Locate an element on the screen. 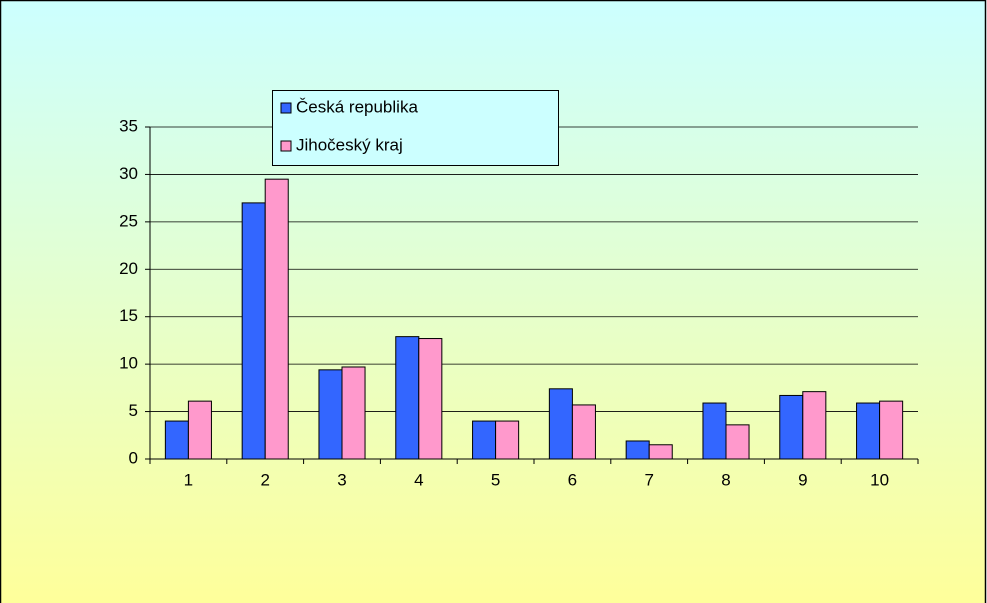 The width and height of the screenshot is (987, 603). y-tick-label: 10 is located at coordinates (128, 363).